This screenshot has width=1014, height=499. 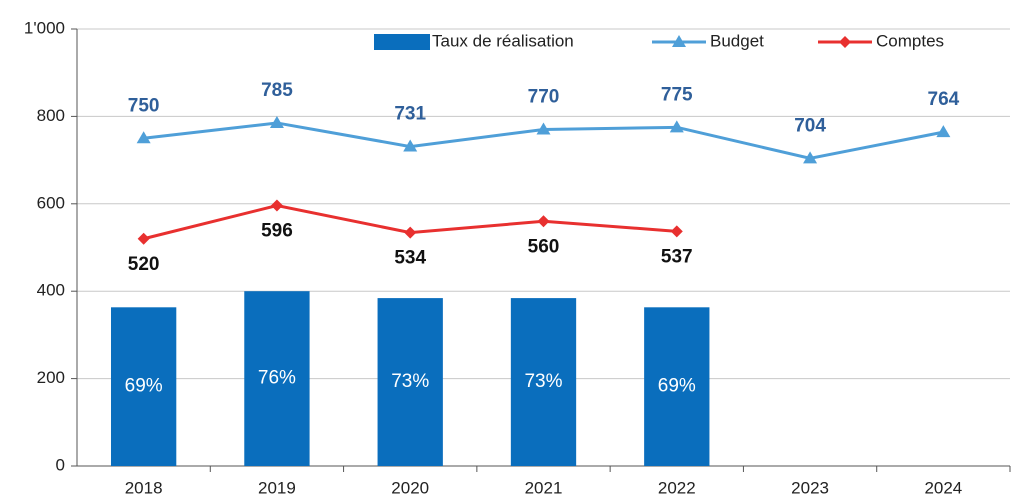 What do you see at coordinates (943, 487) in the screenshot?
I see `x-tick-label: 2024` at bounding box center [943, 487].